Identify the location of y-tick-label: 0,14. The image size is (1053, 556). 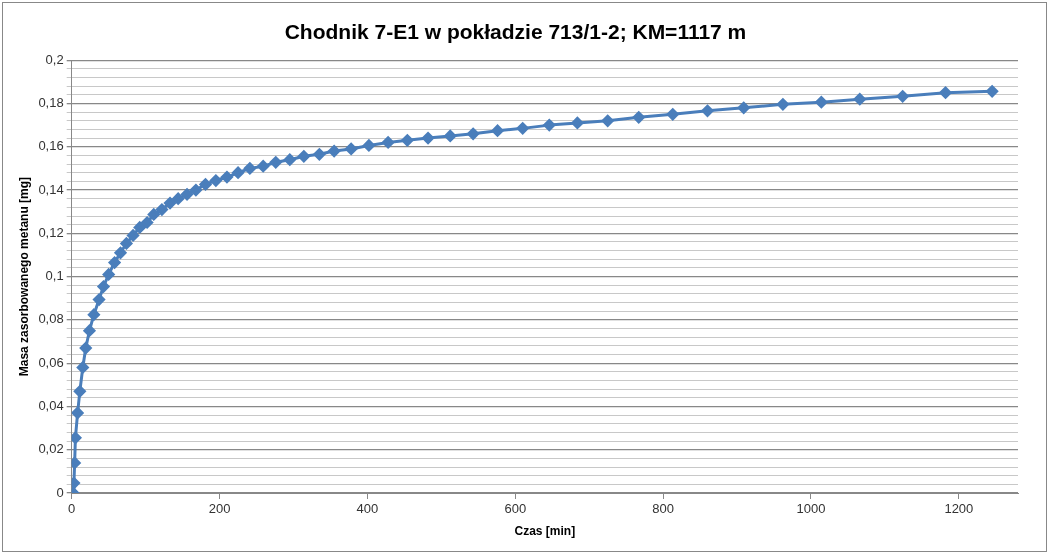
(51, 189).